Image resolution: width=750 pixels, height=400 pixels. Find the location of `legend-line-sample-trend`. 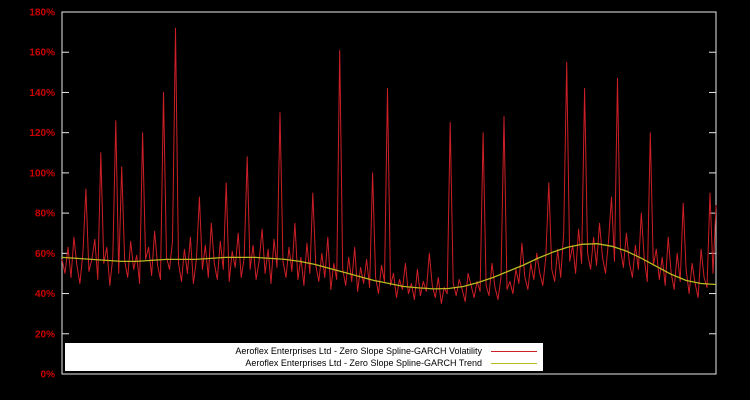

legend-line-sample-trend is located at coordinates (514, 363).